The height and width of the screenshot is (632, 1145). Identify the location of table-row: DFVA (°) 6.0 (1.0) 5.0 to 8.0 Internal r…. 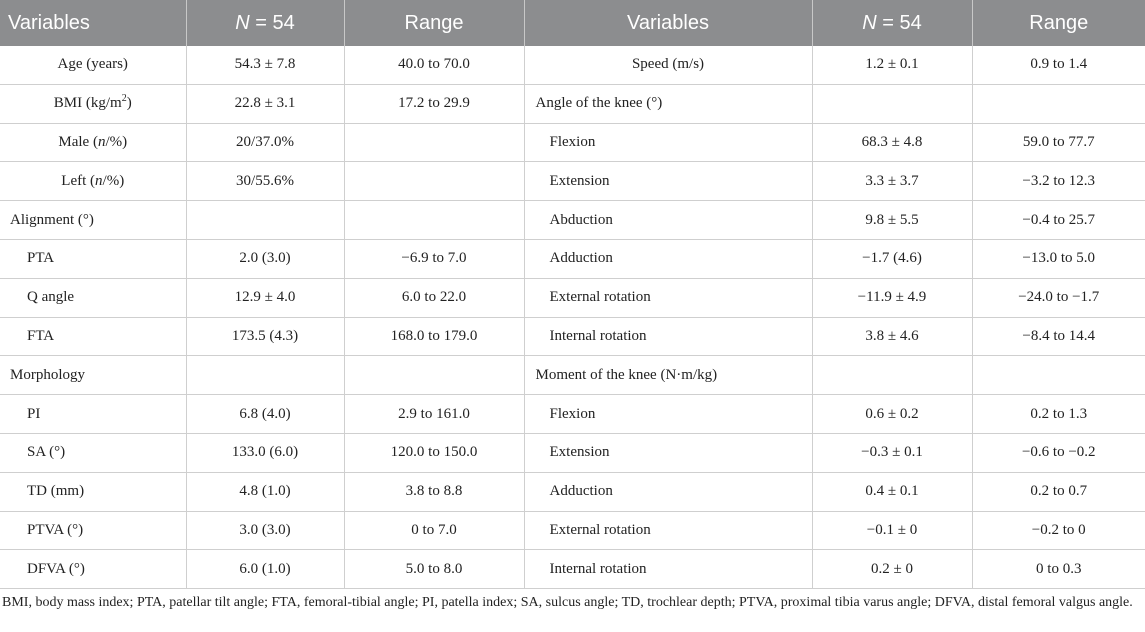
(572, 569).